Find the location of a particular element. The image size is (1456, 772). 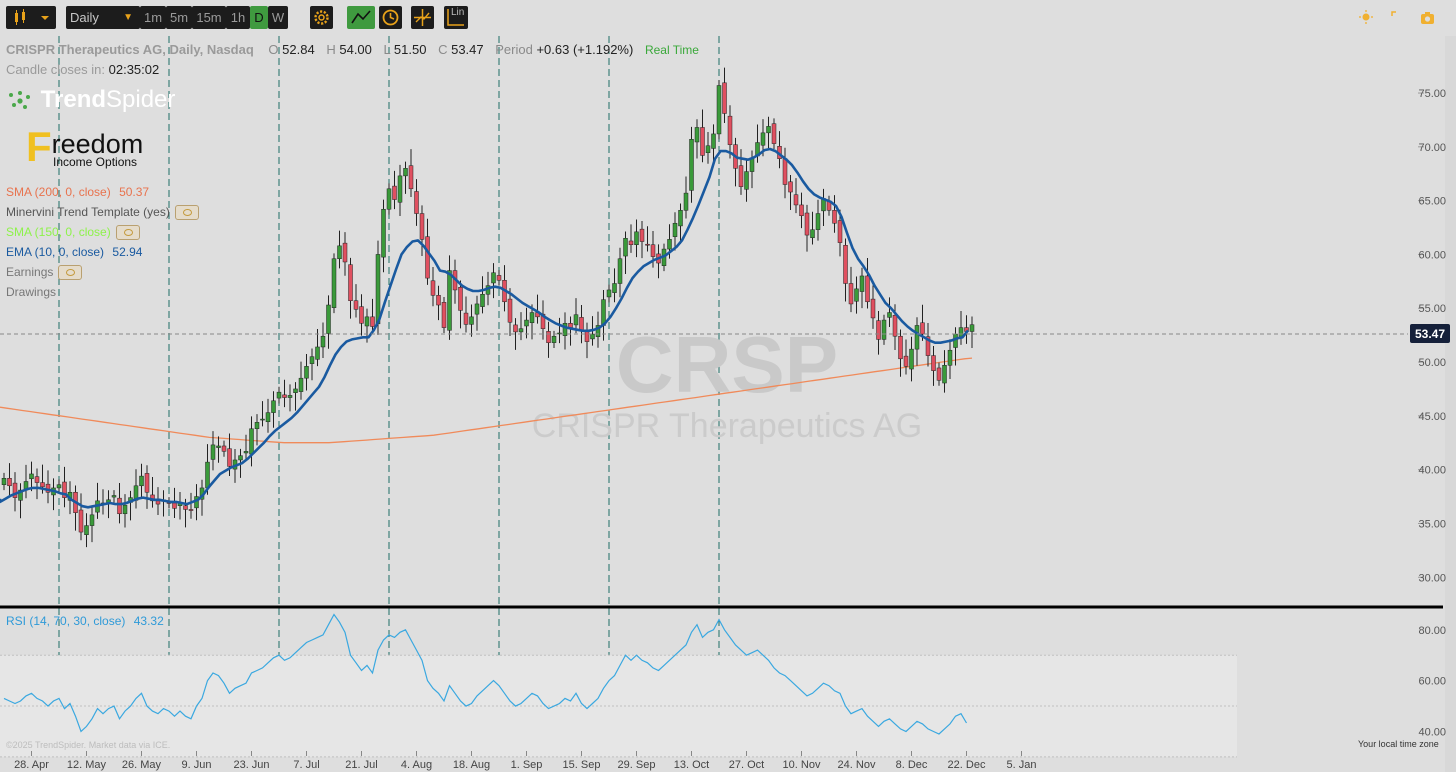

gear-icon is located at coordinates (321, 17).